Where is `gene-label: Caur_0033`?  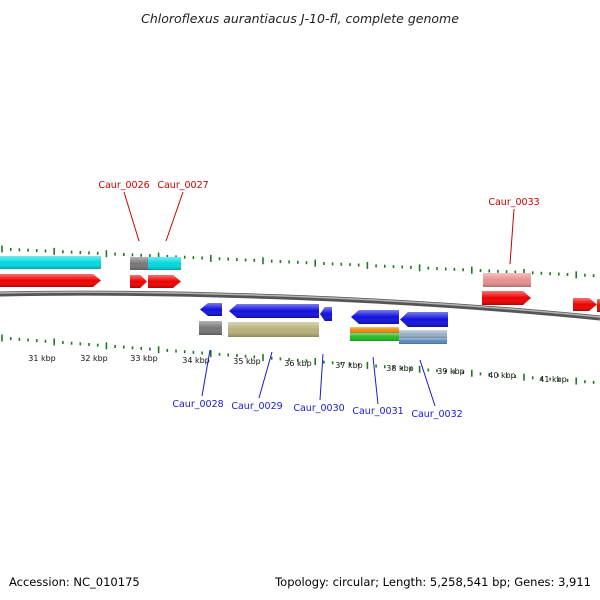
gene-label: Caur_0033 is located at coordinates (513, 202).